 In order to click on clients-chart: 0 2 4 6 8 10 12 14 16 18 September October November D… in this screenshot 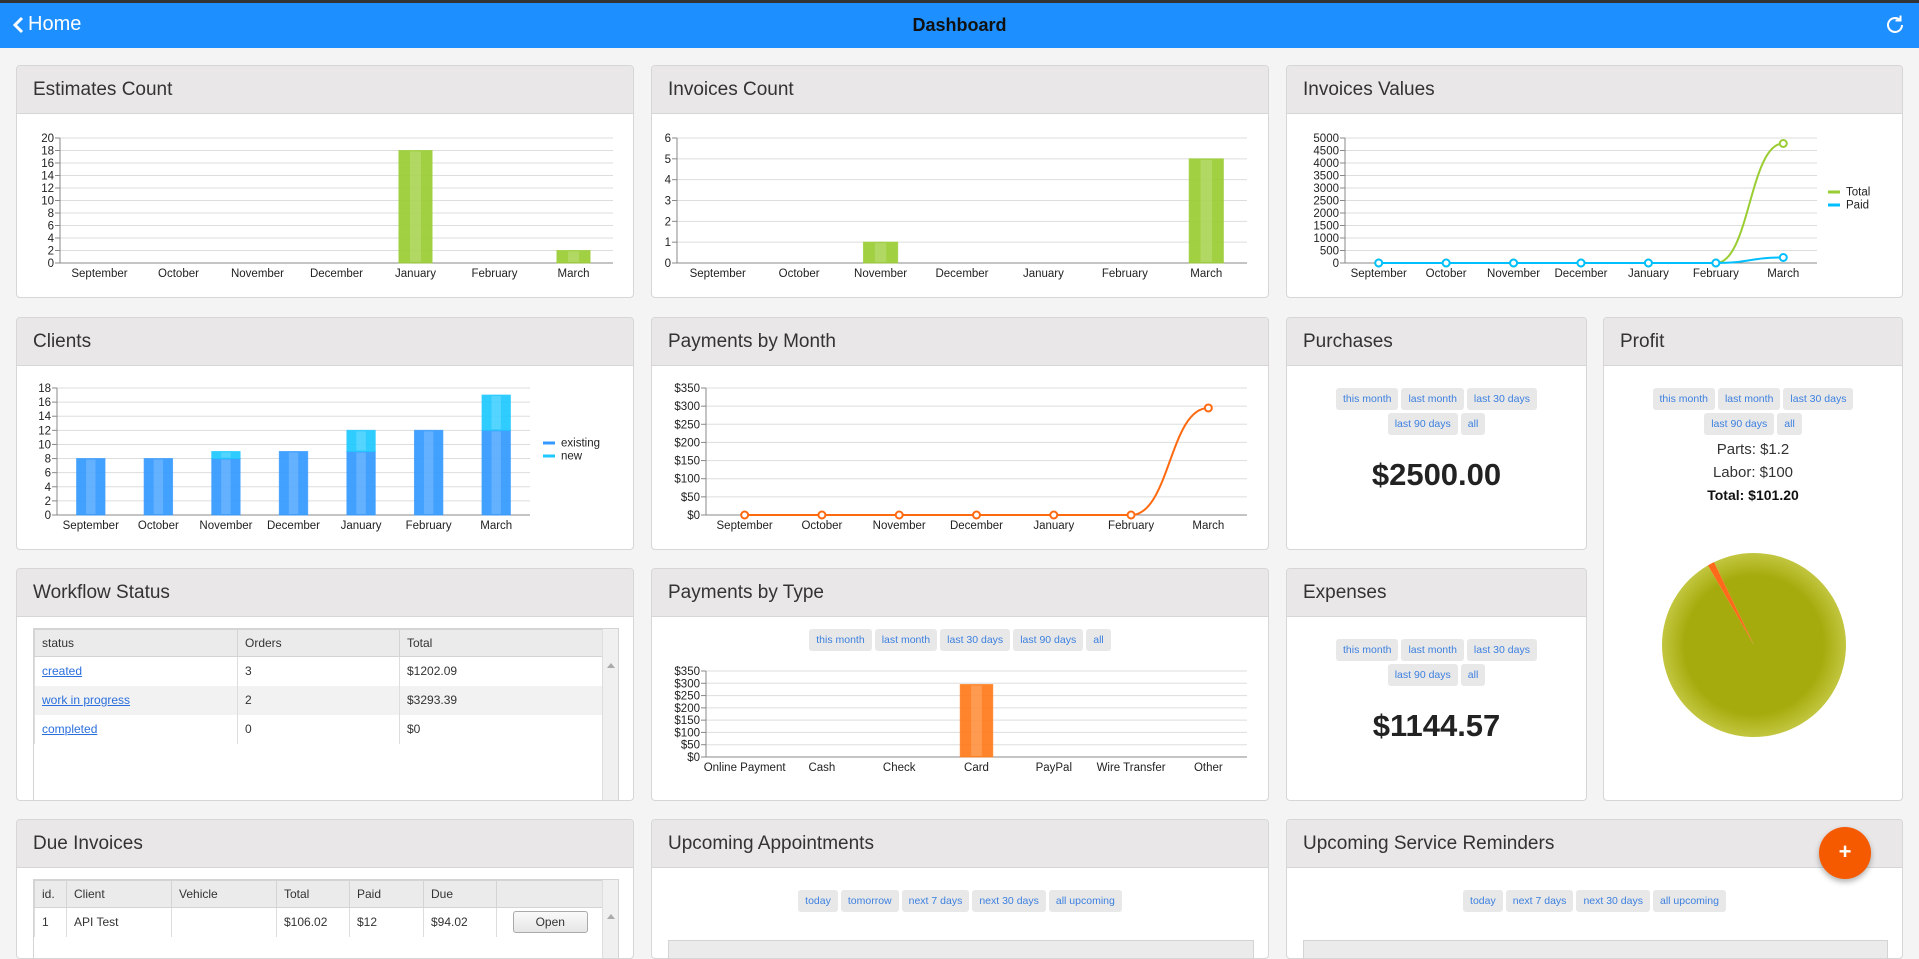, I will do `click(319, 457)`.